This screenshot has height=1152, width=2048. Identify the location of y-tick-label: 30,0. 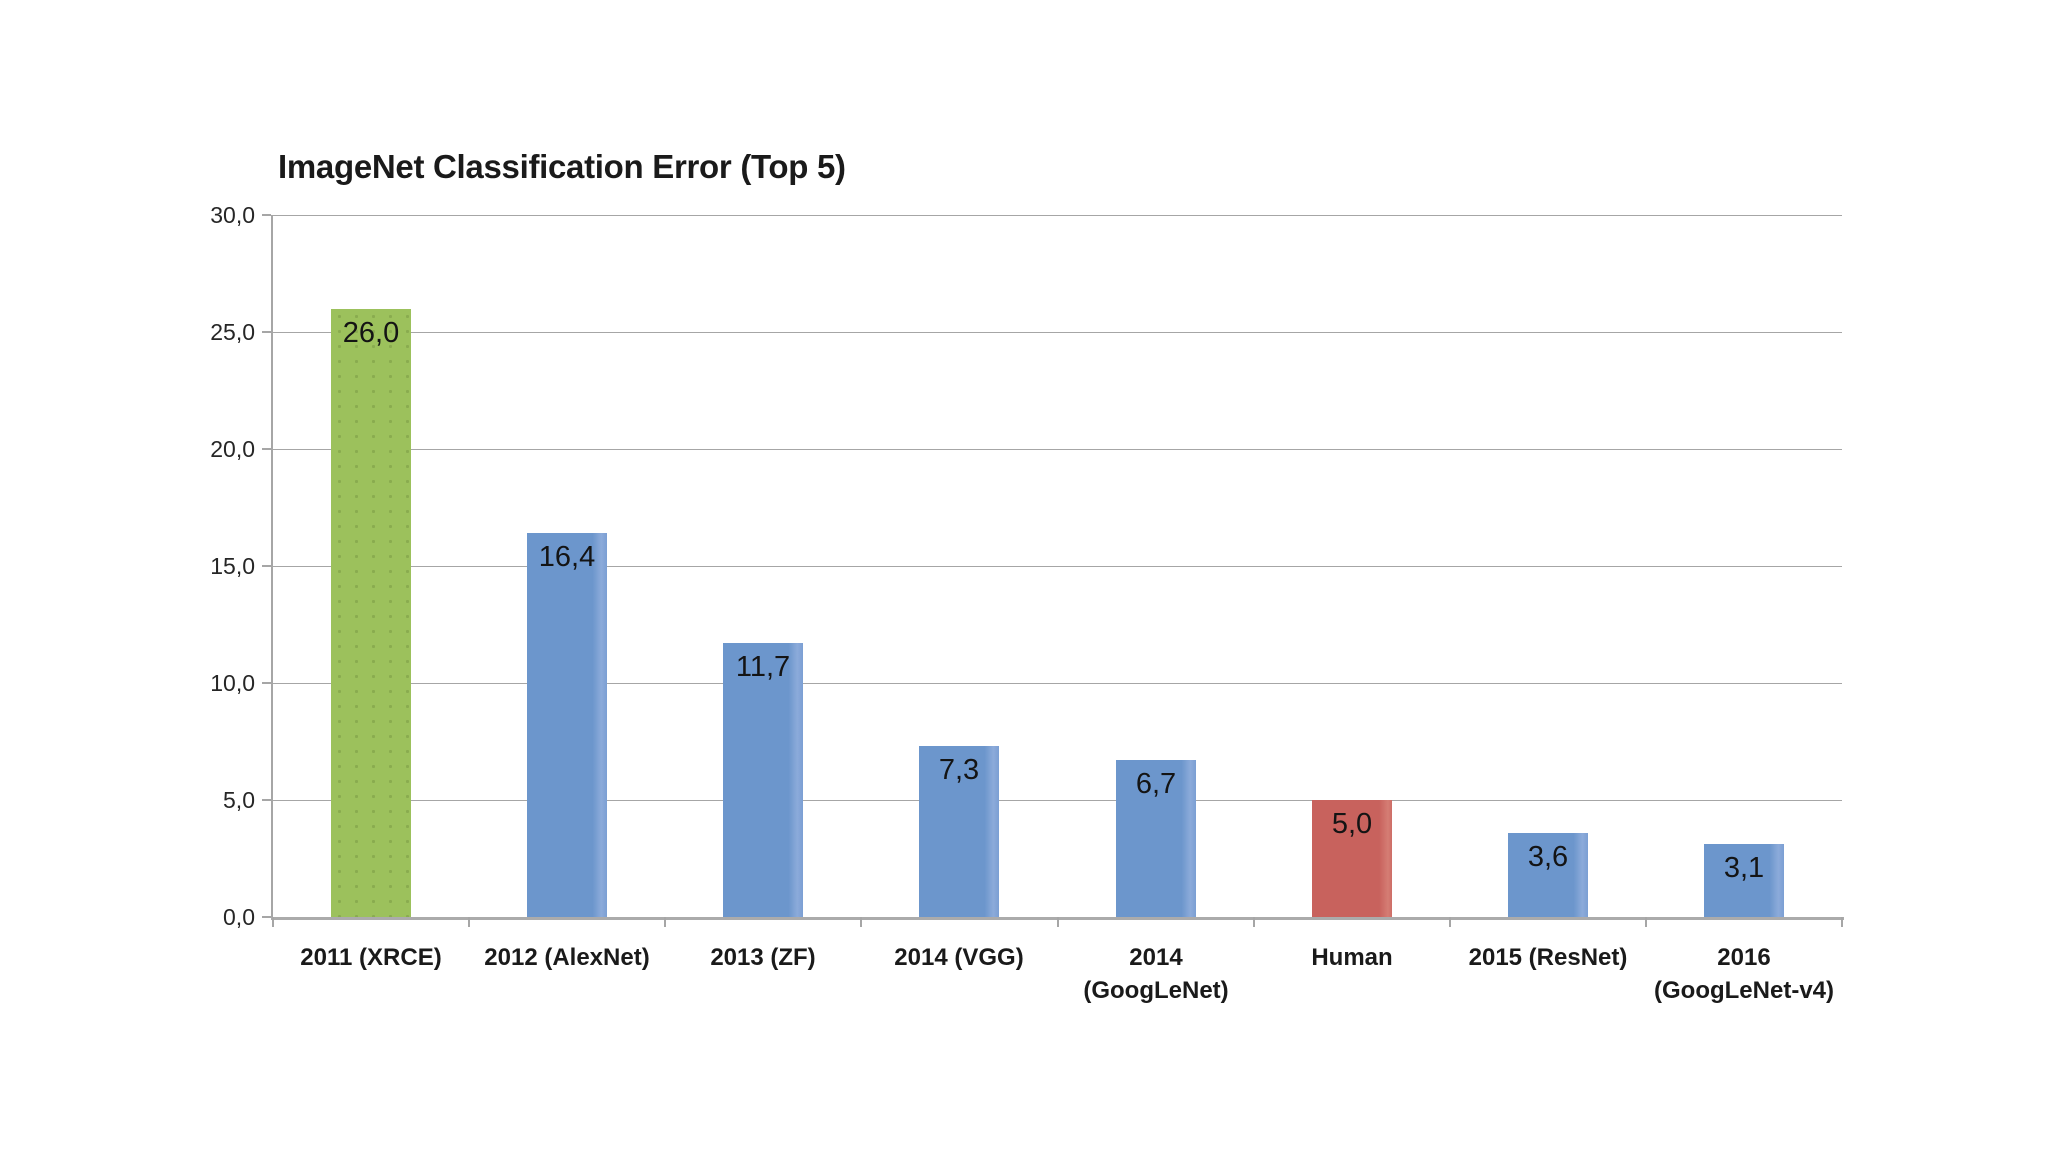
(232, 215).